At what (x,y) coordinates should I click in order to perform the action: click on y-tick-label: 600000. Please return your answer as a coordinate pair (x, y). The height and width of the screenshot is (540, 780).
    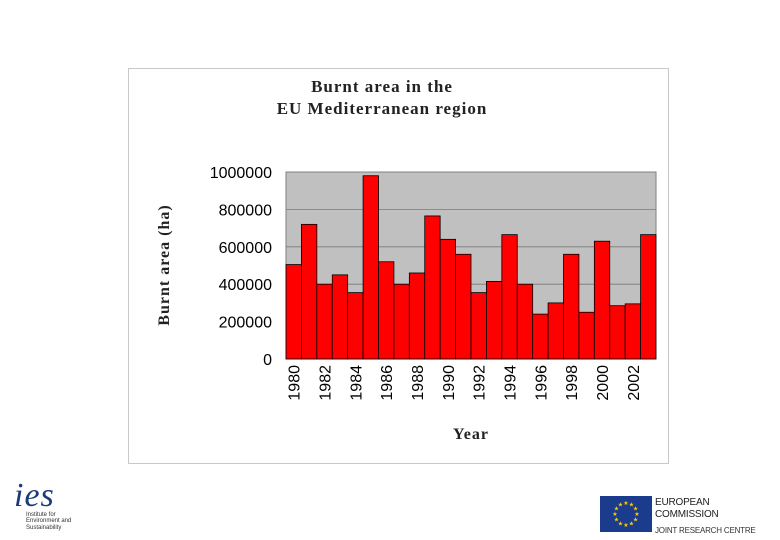
    Looking at the image, I should click on (245, 248).